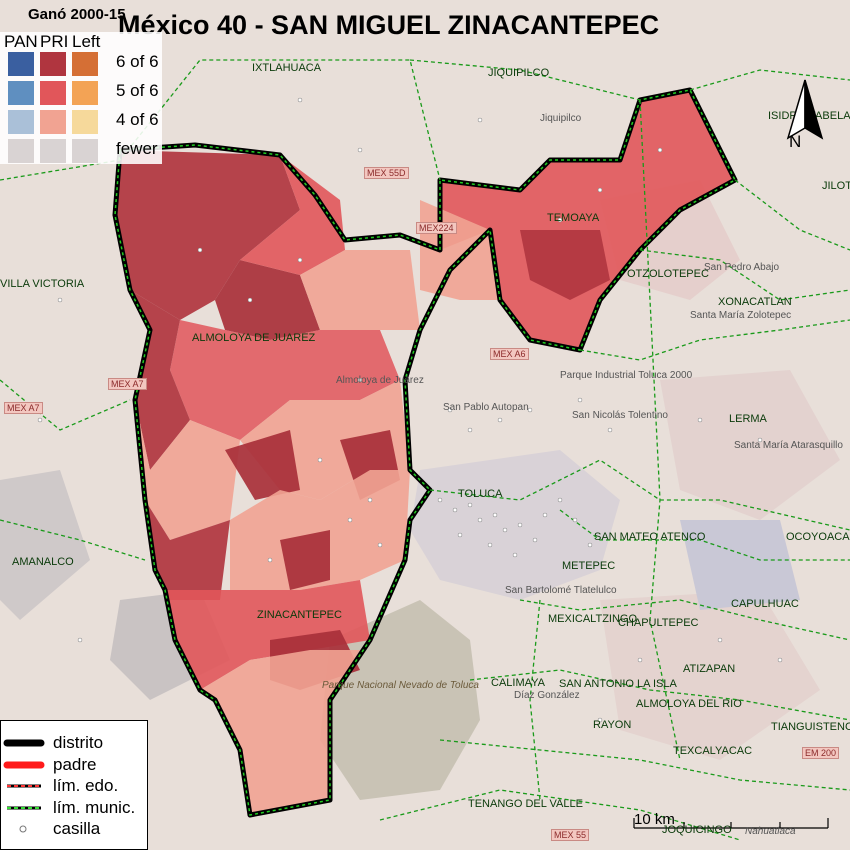  What do you see at coordinates (519, 73) in the screenshot?
I see `municipality-label: JIQUIPILCO` at bounding box center [519, 73].